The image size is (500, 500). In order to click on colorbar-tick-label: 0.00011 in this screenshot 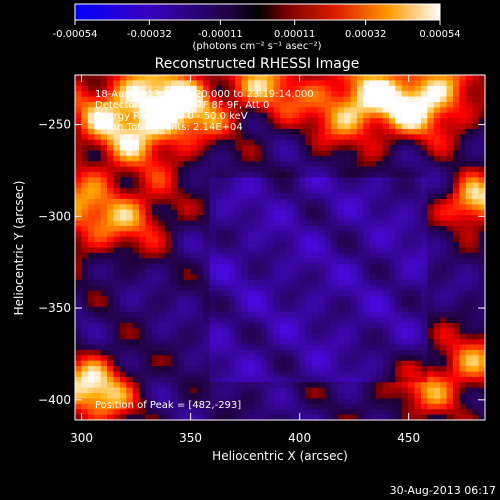, I will do `click(294, 34)`.